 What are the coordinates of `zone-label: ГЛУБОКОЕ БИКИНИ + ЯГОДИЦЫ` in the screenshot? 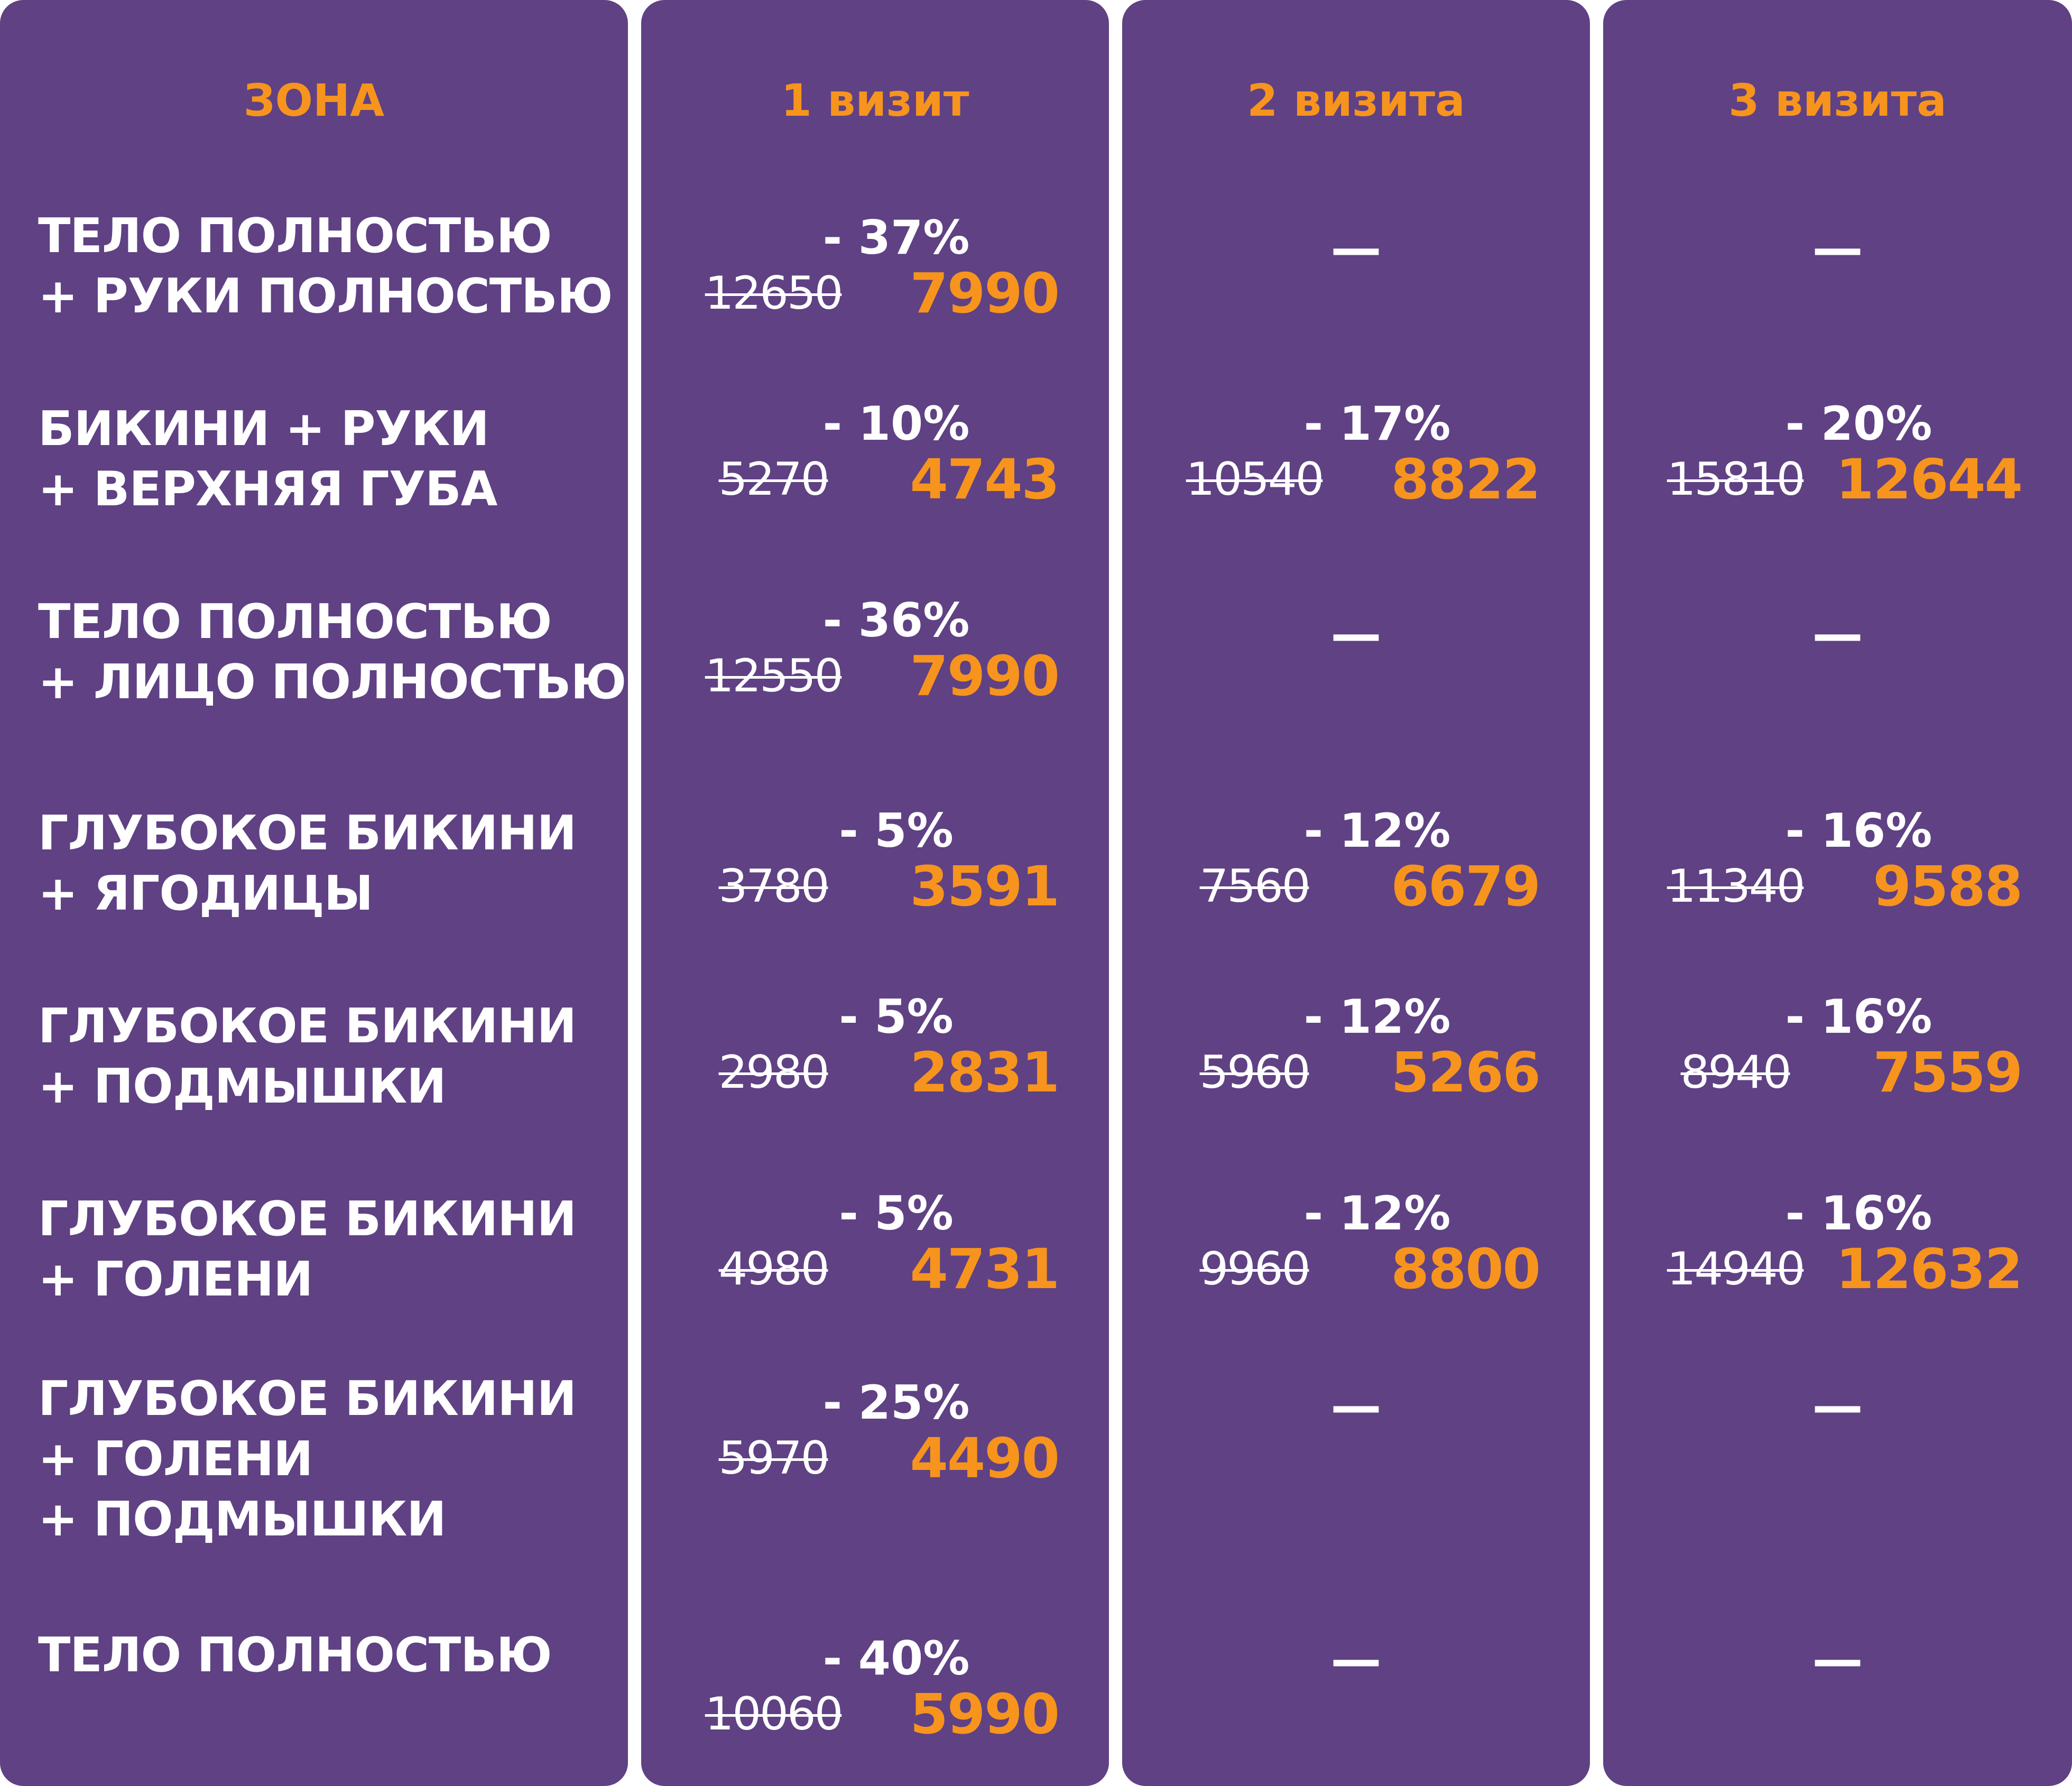 It's located at (327, 863).